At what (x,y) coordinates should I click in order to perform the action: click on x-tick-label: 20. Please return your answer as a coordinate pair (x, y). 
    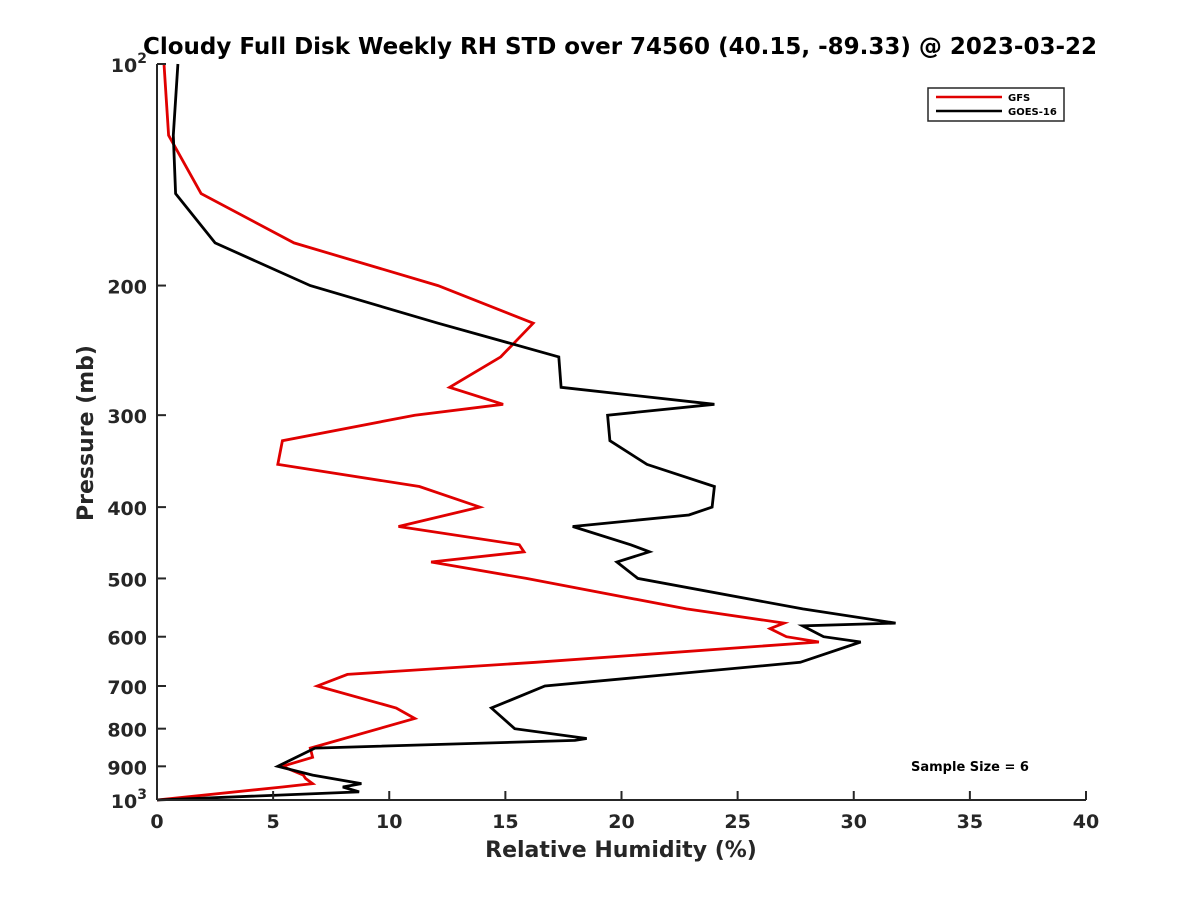
    Looking at the image, I should click on (621, 822).